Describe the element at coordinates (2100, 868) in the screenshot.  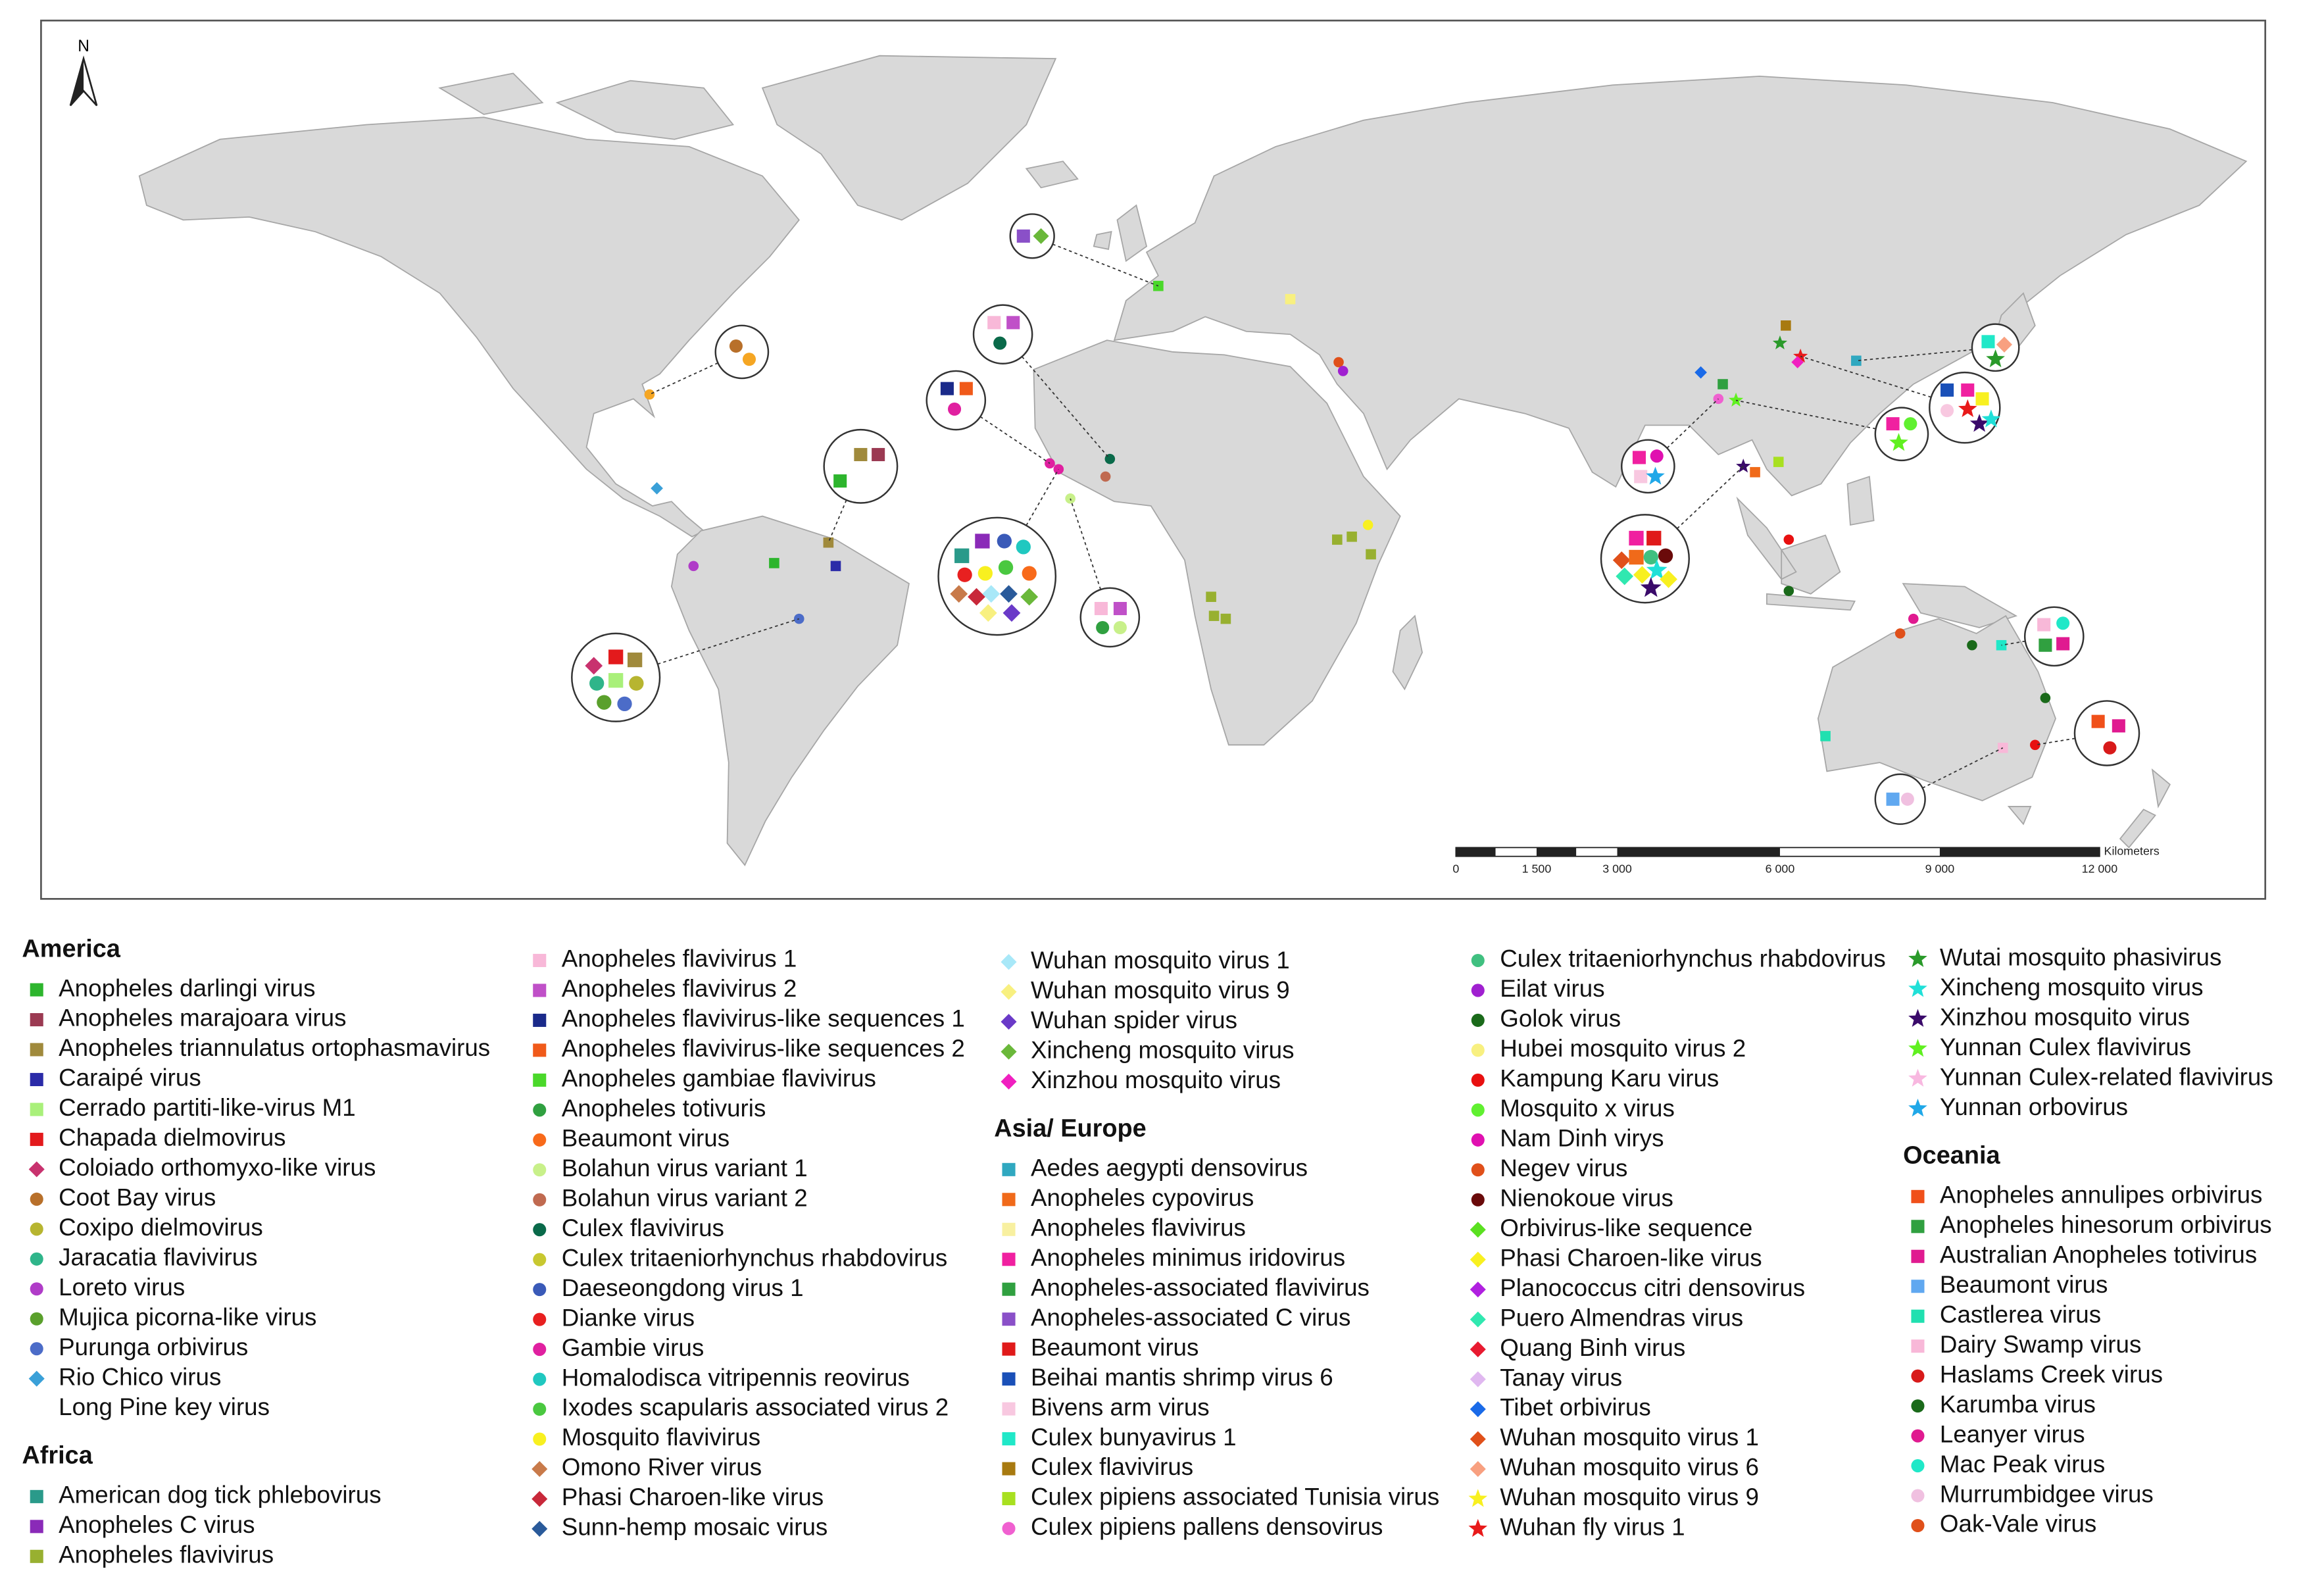
I see `scale-label: 12 000` at that location.